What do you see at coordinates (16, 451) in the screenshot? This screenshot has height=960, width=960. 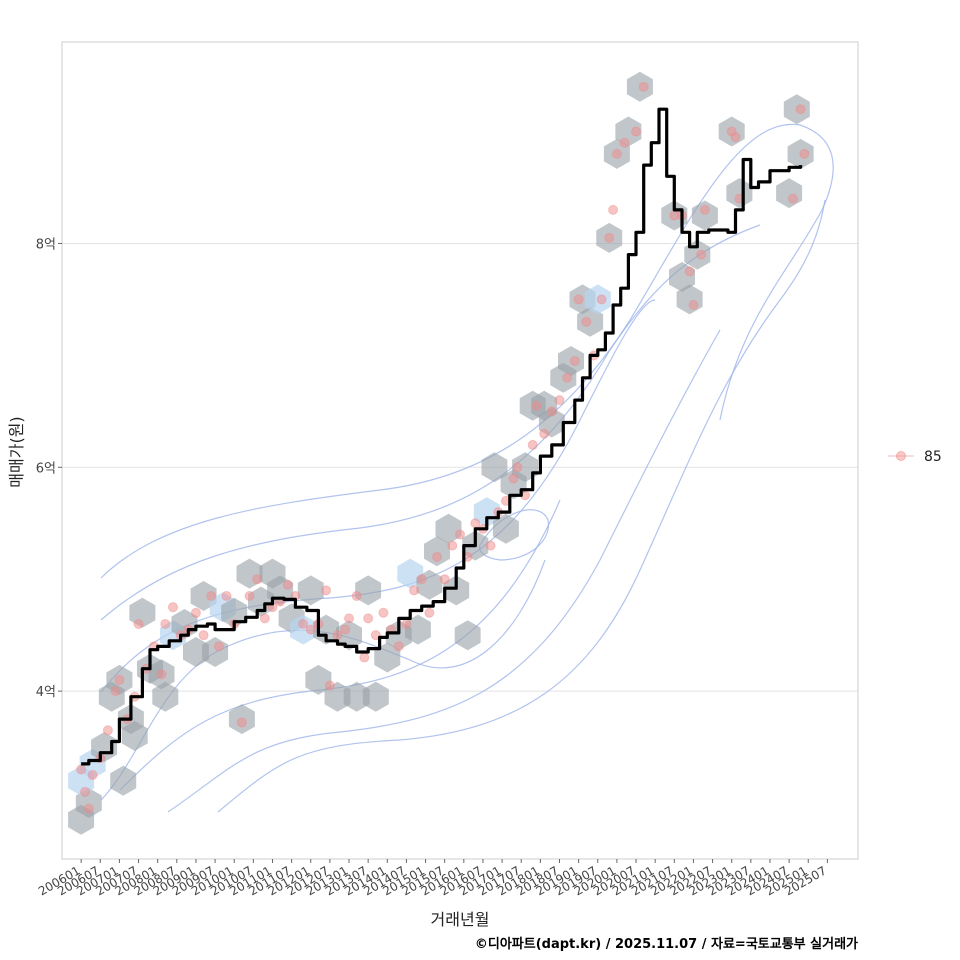 I see `y-axis-title: 매매가(원)` at bounding box center [16, 451].